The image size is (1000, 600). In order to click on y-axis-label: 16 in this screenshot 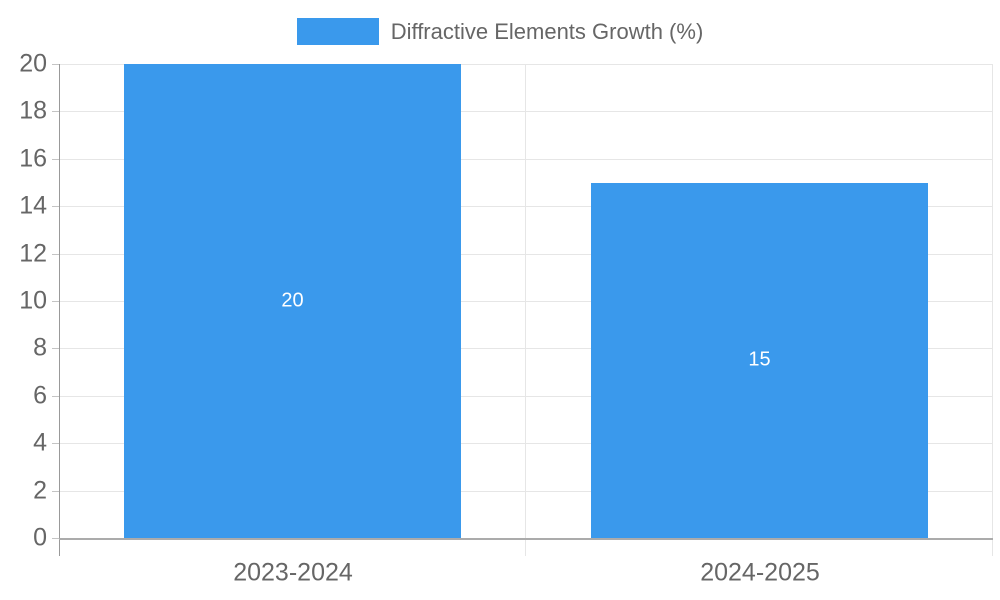, I will do `click(33, 158)`.